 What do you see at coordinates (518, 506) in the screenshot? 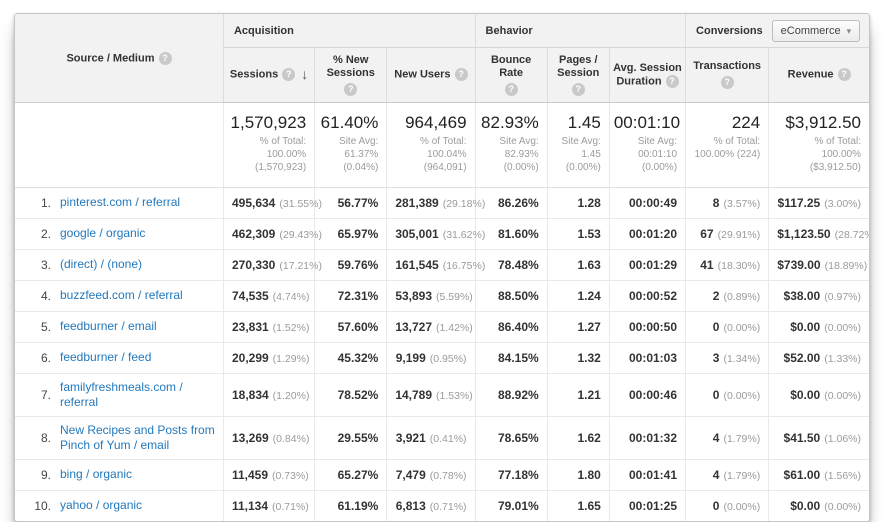
I see `bounce-rate-value: 79.01%` at bounding box center [518, 506].